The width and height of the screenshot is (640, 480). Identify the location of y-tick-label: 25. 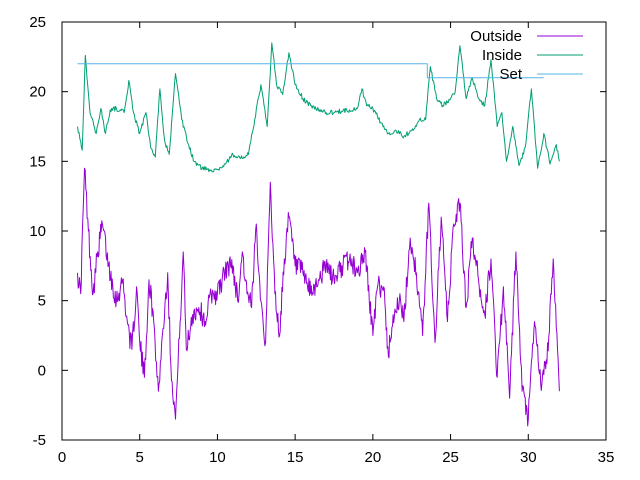
(37, 22).